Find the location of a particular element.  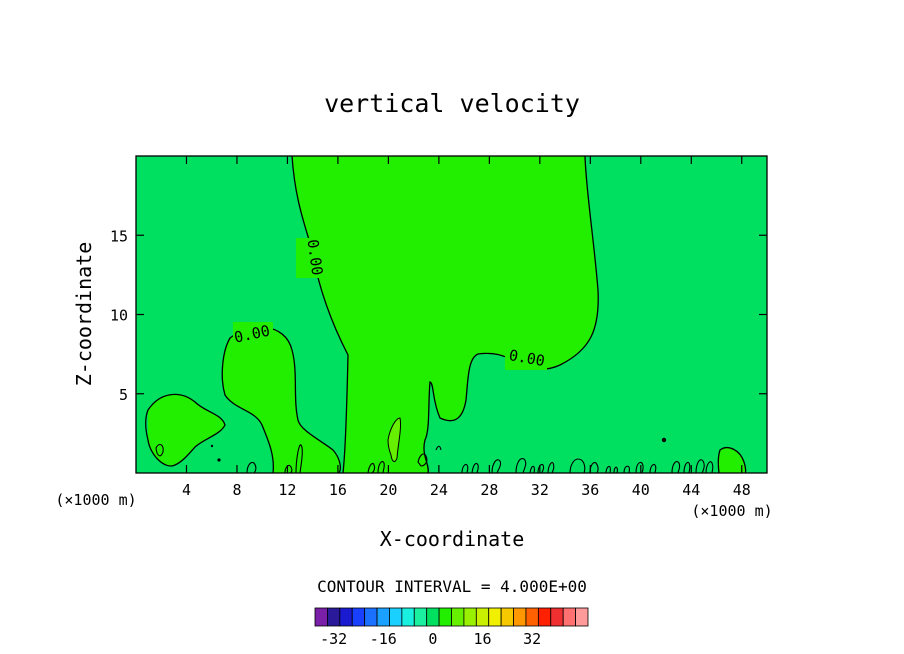

colorbar-tick-label: -16 is located at coordinates (383, 639).